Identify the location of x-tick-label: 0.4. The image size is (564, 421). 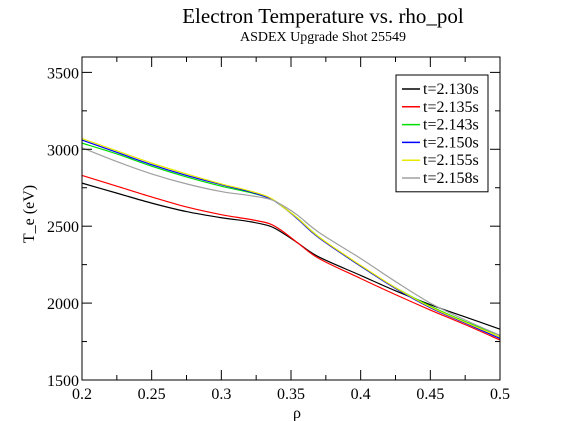
(361, 394).